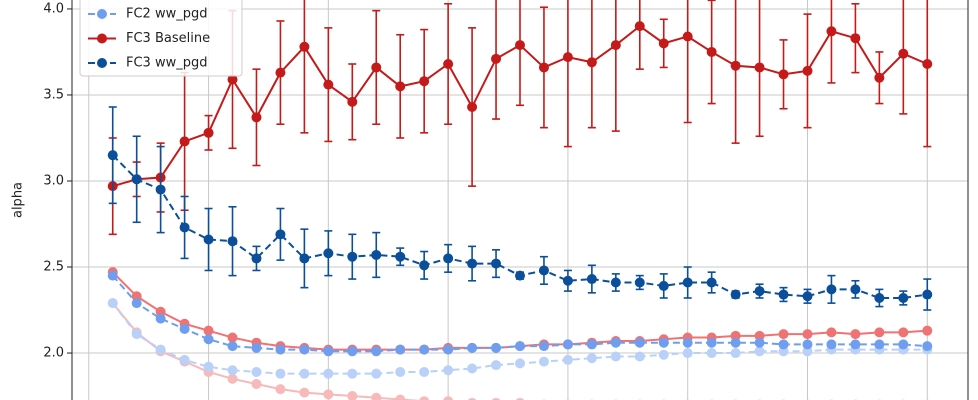 This screenshot has height=400, width=978. I want to click on y-tick-label: 4.0, so click(53, 8).